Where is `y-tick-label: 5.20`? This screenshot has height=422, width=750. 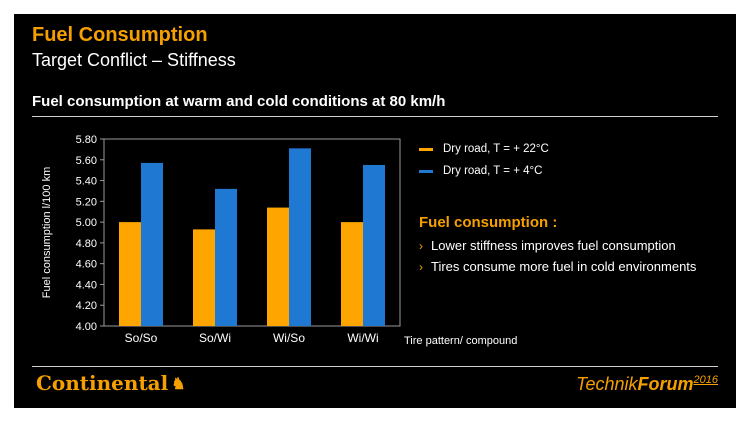
y-tick-label: 5.20 is located at coordinates (86, 202).